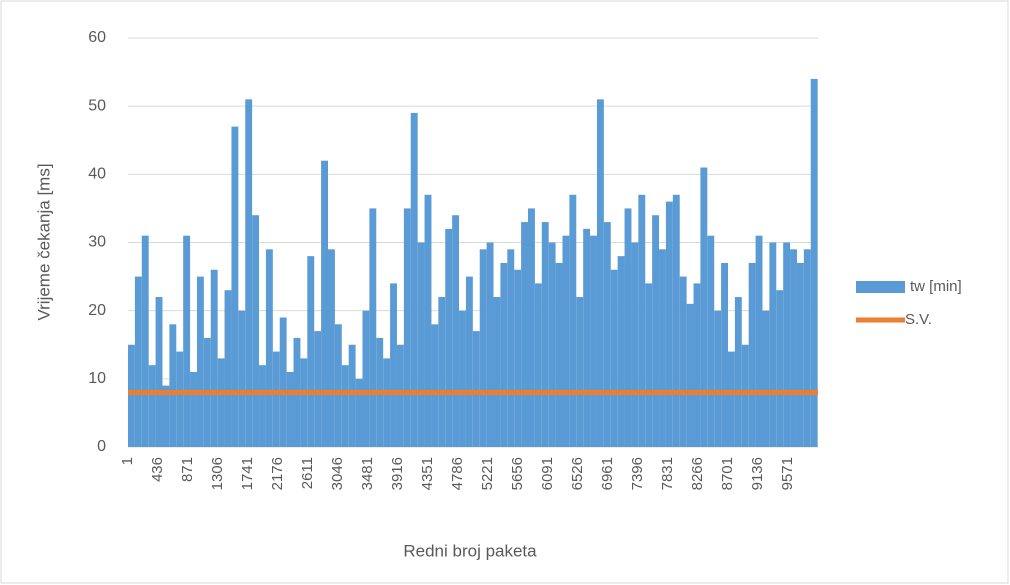 This screenshot has width=1010, height=585. Describe the element at coordinates (880, 287) in the screenshot. I see `legend-swatch` at that location.